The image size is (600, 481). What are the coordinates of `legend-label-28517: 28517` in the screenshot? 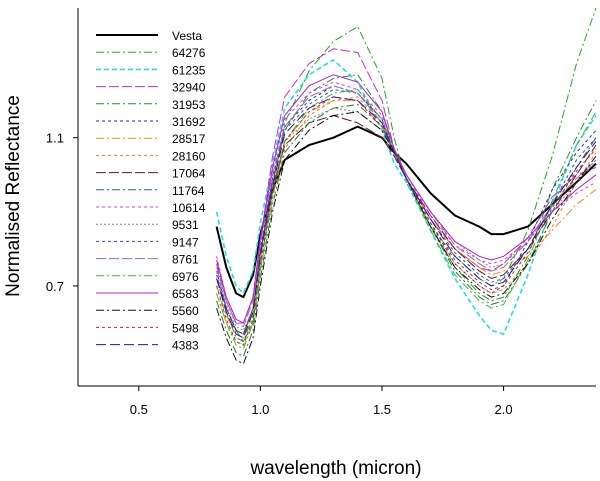 It's located at (189, 139).